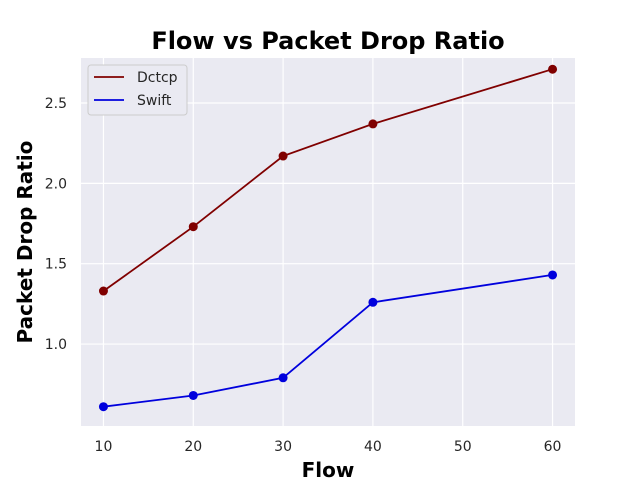  What do you see at coordinates (553, 447) in the screenshot?
I see `x-tick-label: 60` at bounding box center [553, 447].